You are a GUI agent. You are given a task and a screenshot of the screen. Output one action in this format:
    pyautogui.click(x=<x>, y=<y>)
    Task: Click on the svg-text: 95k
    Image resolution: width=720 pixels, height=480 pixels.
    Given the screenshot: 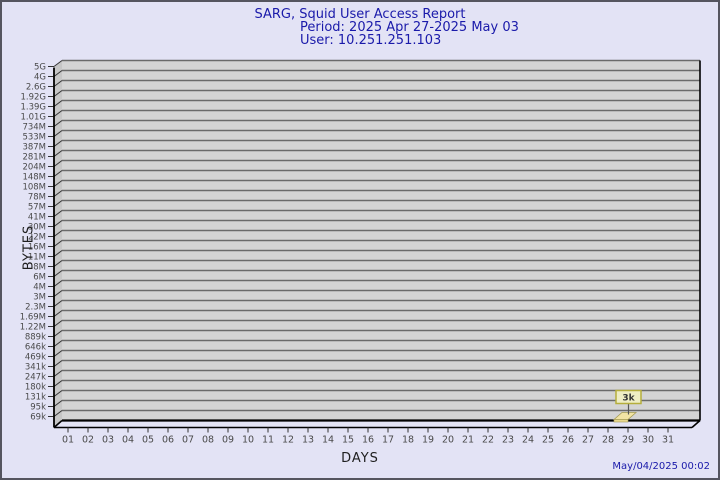 What is the action you would take?
    pyautogui.click(x=38, y=408)
    